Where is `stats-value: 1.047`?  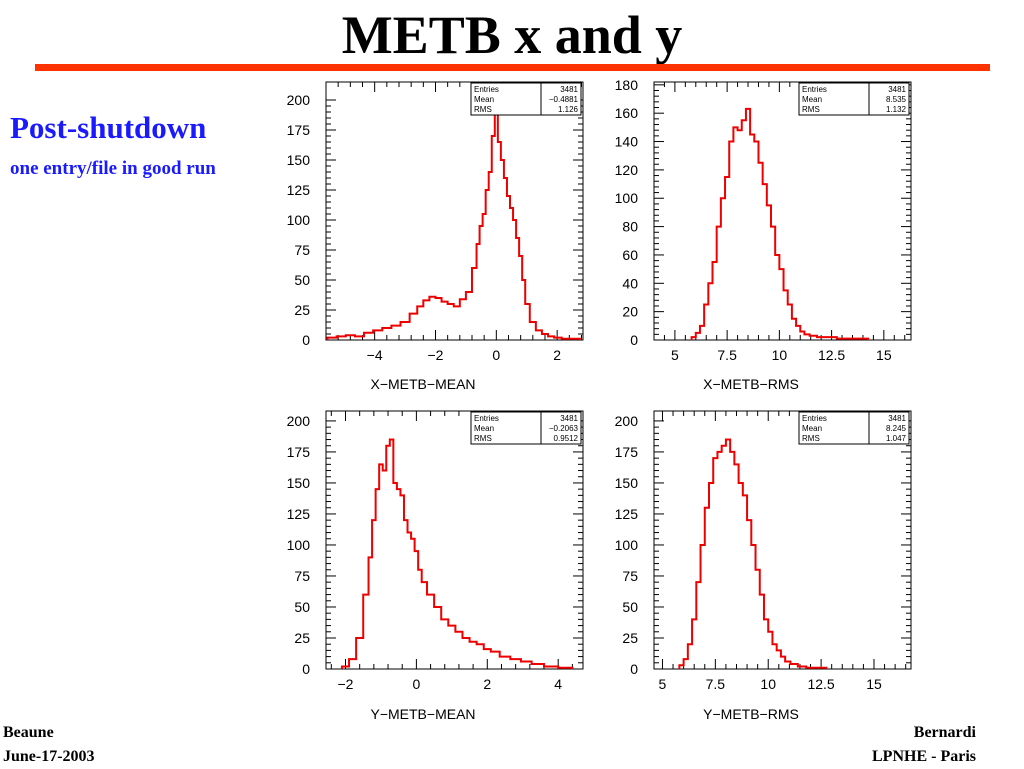
stats-value: 1.047 is located at coordinates (896, 438).